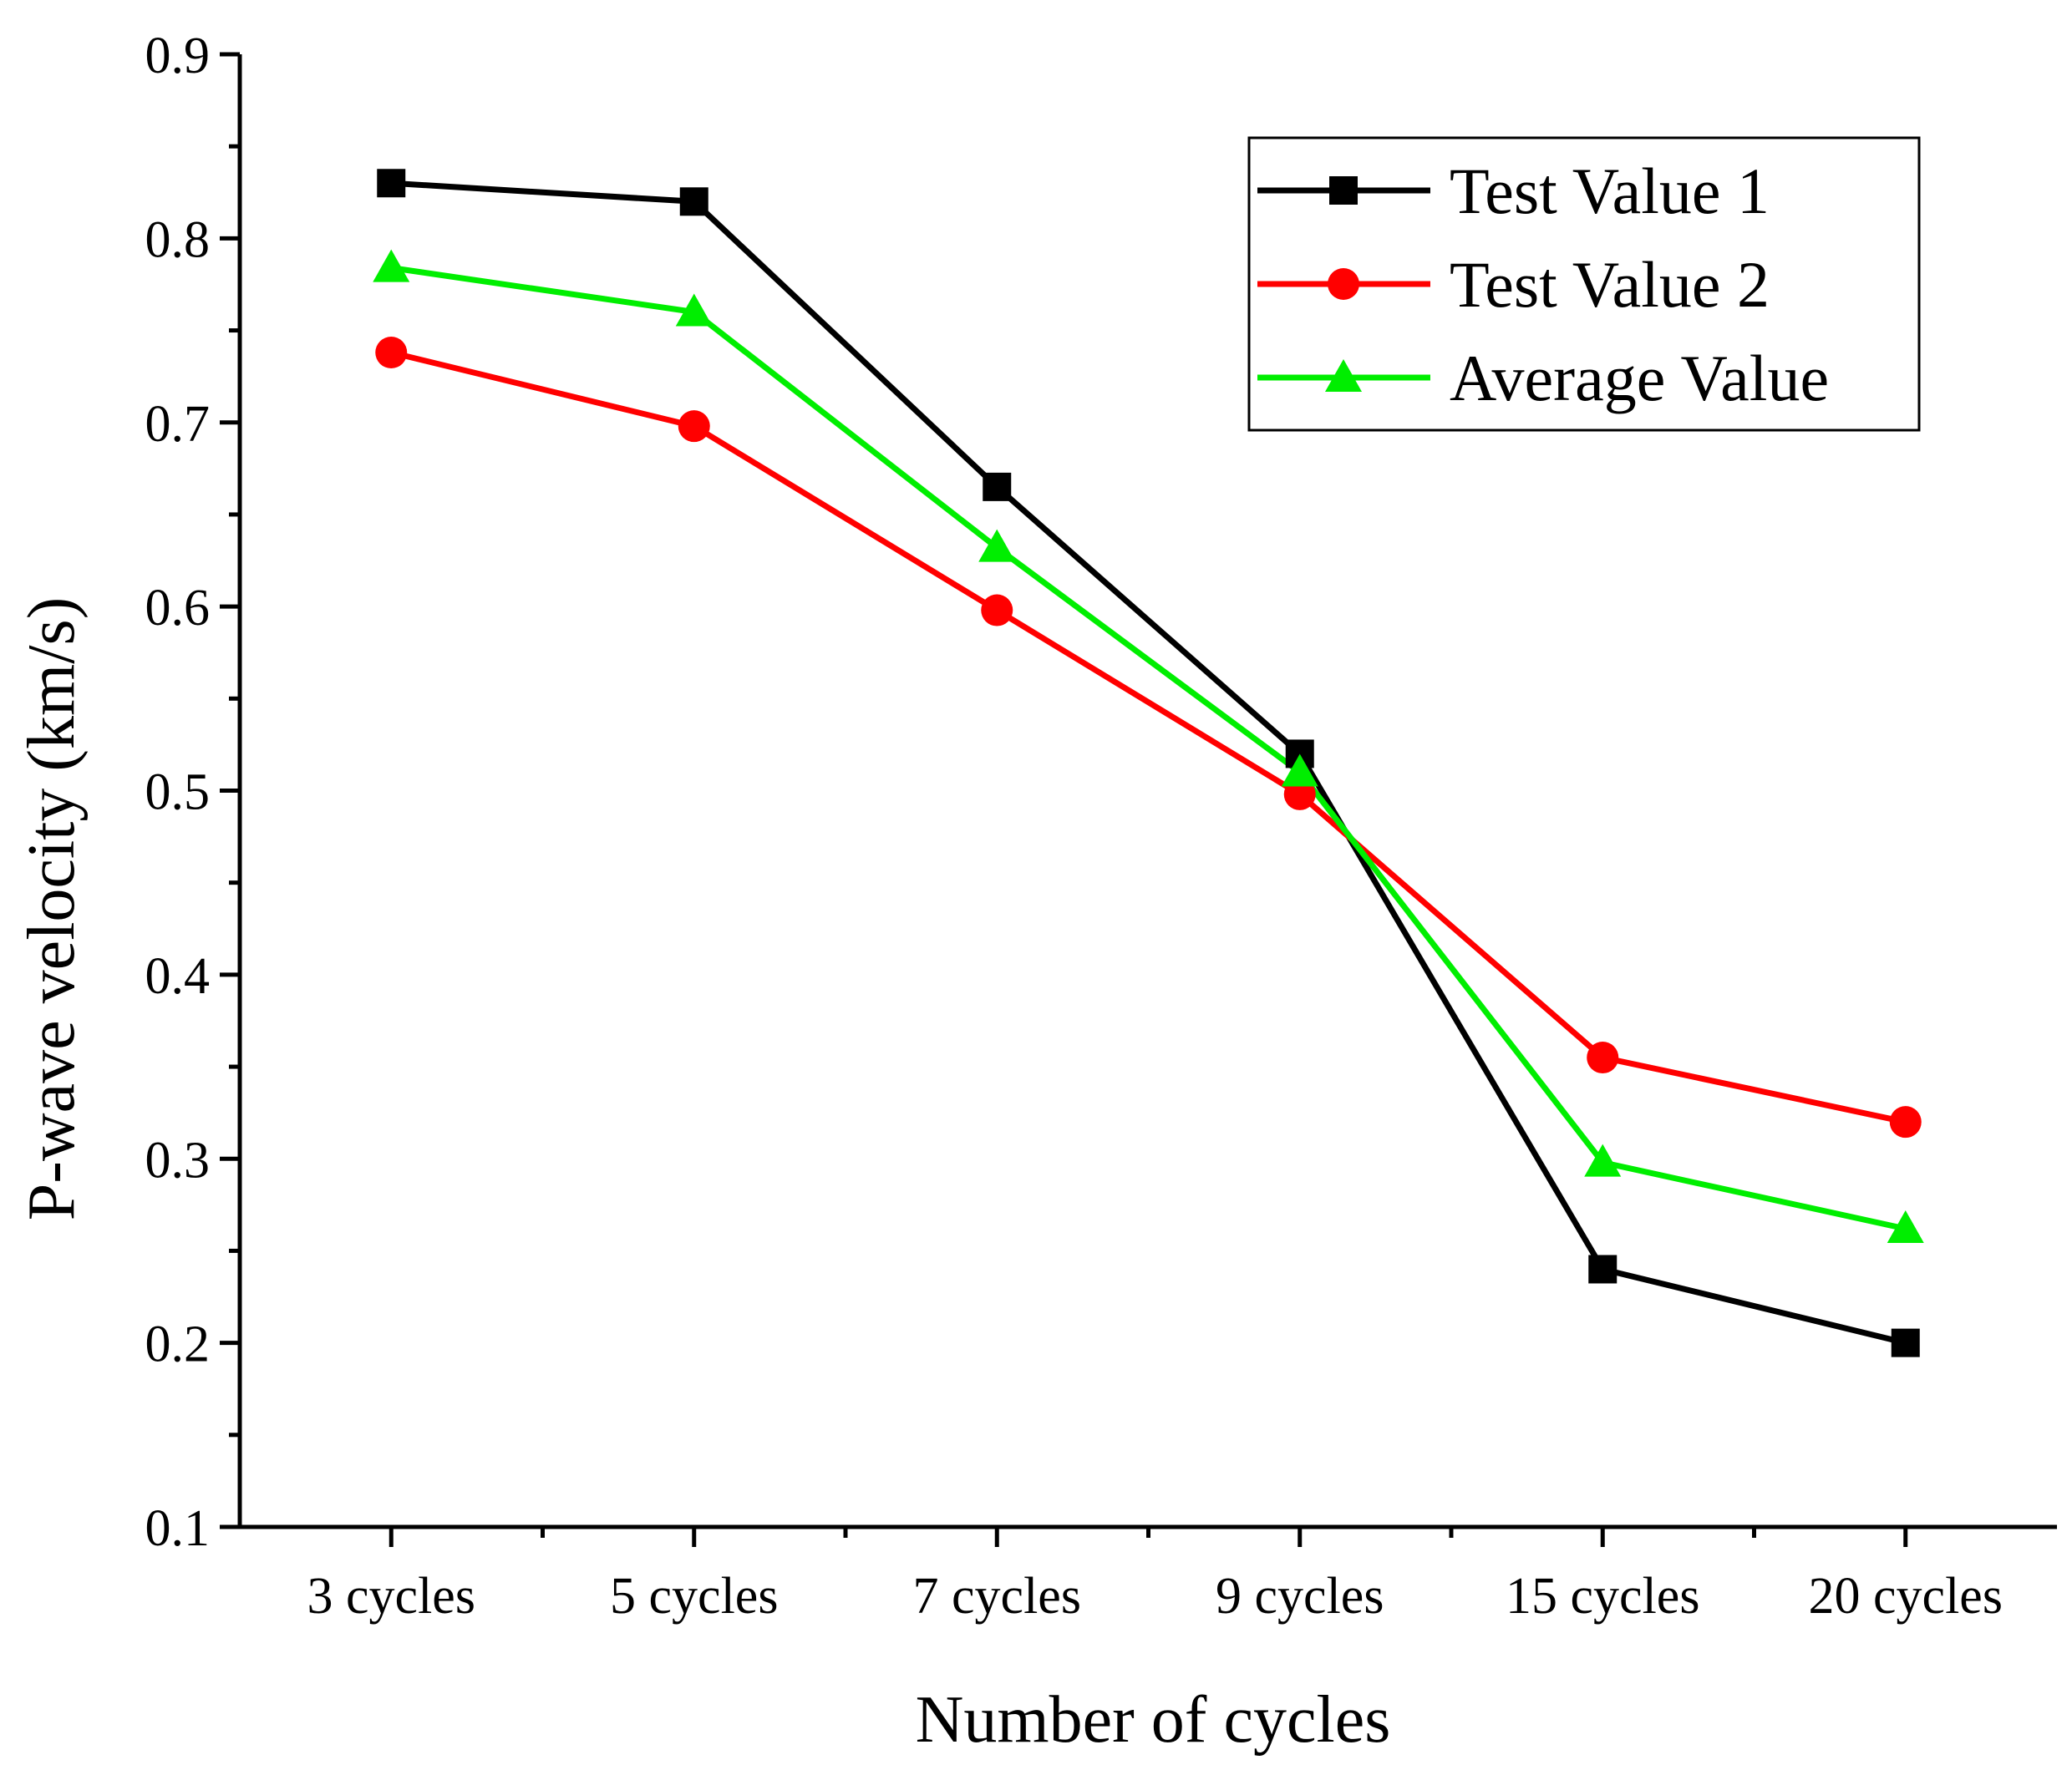 The height and width of the screenshot is (1765, 2072). What do you see at coordinates (694, 1596) in the screenshot?
I see `x-tick-label: 5 cycles` at bounding box center [694, 1596].